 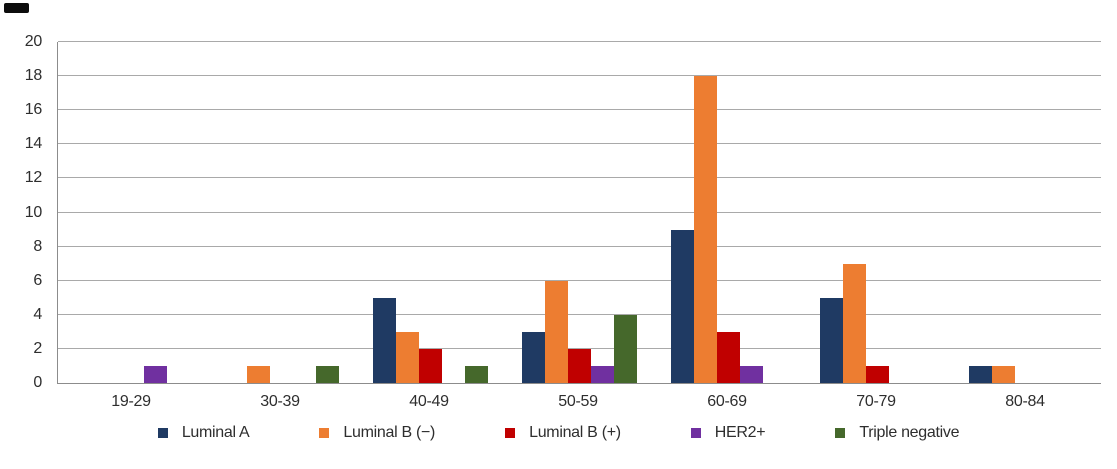 I want to click on gridline-y10, so click(x=579, y=212).